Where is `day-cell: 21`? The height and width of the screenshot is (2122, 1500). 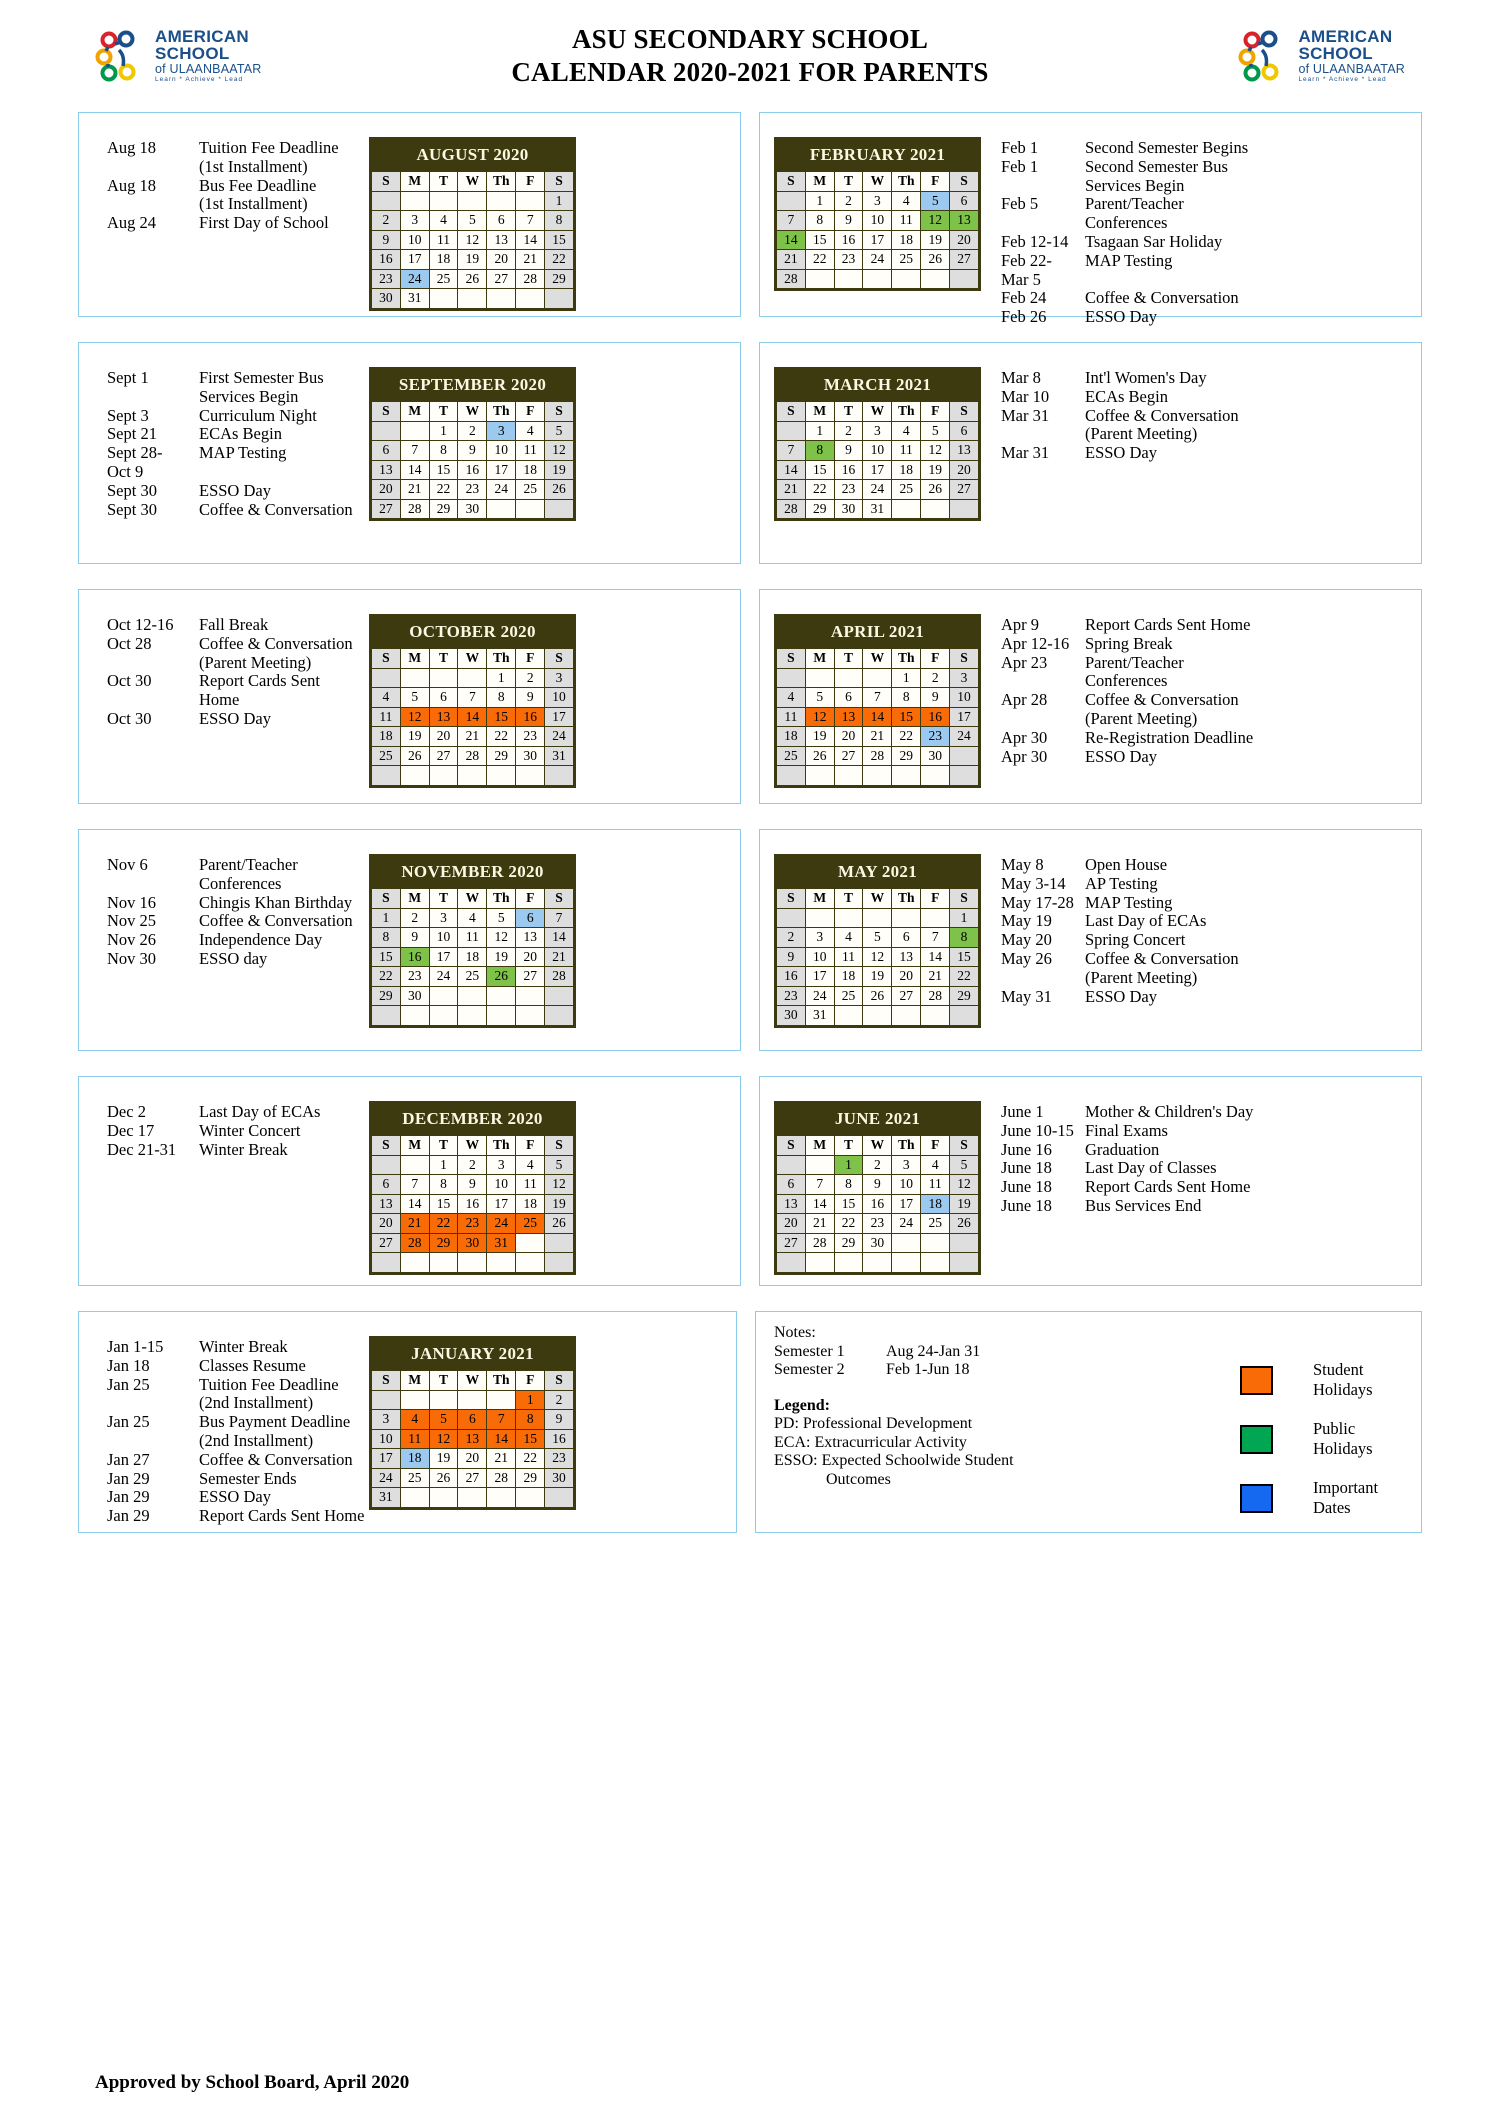
day-cell: 21 is located at coordinates (935, 976).